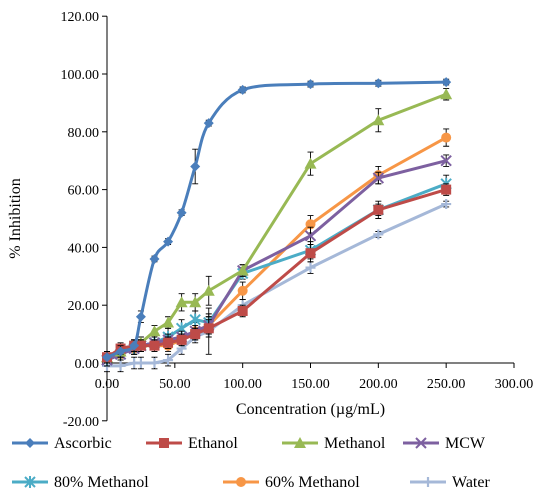 This screenshot has height=493, width=541. Describe the element at coordinates (84, 133) in the screenshot. I see `y-tick-label: 80.00` at that location.